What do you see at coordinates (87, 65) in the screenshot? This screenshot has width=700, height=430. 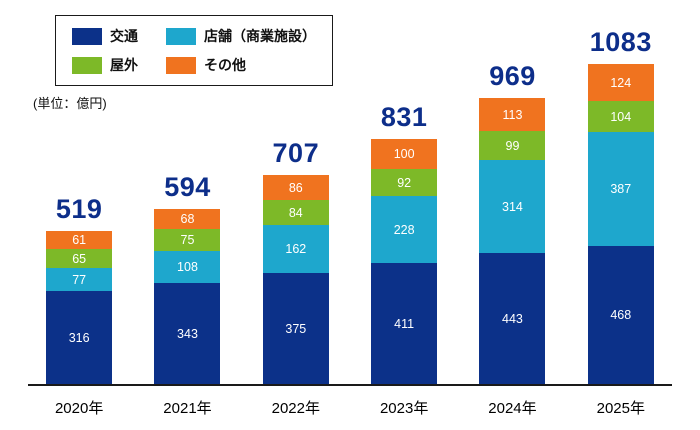 I see `legend-swatch-outdoor` at bounding box center [87, 65].